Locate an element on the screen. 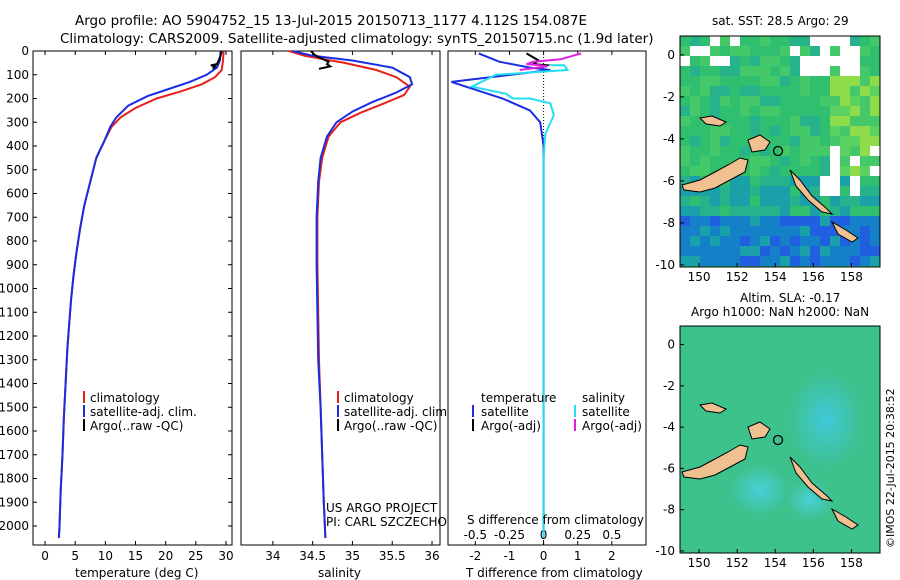  legend-t-argo: Argo(-adj) is located at coordinates (511, 426).